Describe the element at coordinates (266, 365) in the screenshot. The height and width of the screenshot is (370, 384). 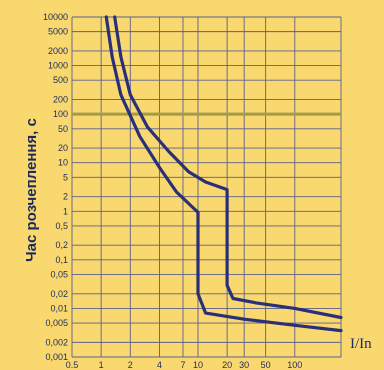
I see `x-tick-label-8: 50` at that location.